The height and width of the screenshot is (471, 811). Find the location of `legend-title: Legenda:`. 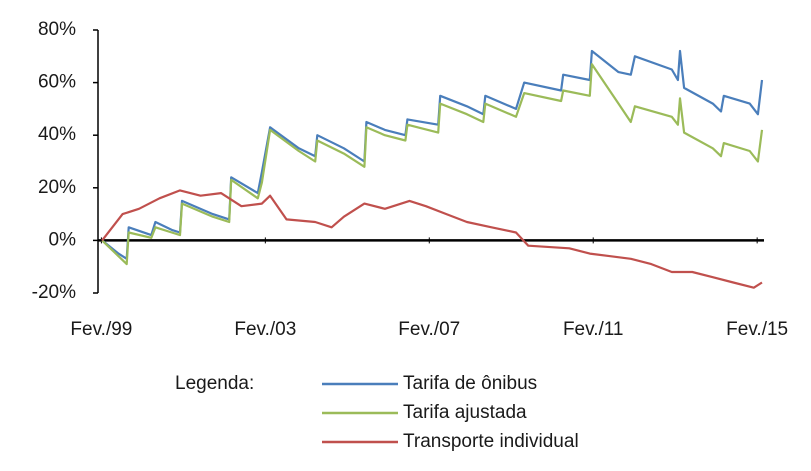

legend-title: Legenda: is located at coordinates (214, 383).